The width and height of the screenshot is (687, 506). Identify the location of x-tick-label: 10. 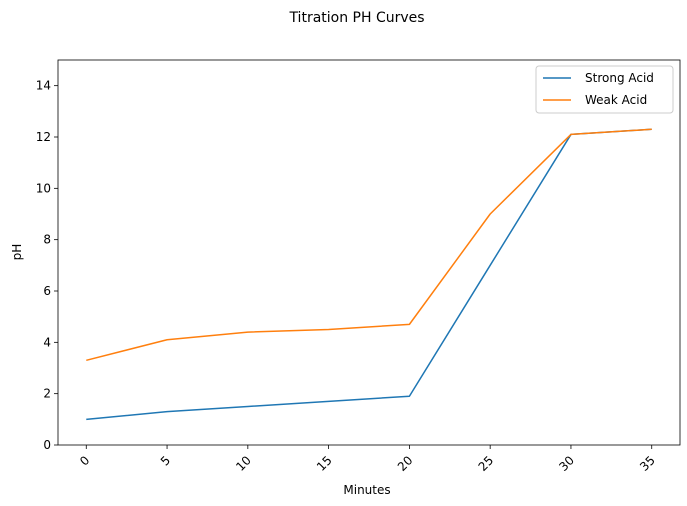
(243, 463).